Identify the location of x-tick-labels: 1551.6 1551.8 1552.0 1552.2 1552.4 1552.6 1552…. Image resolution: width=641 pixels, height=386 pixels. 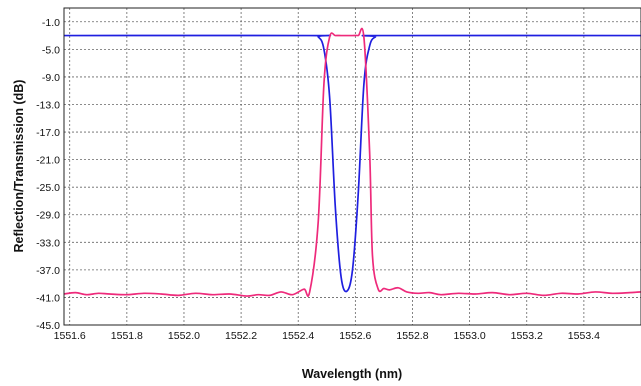
(327, 336).